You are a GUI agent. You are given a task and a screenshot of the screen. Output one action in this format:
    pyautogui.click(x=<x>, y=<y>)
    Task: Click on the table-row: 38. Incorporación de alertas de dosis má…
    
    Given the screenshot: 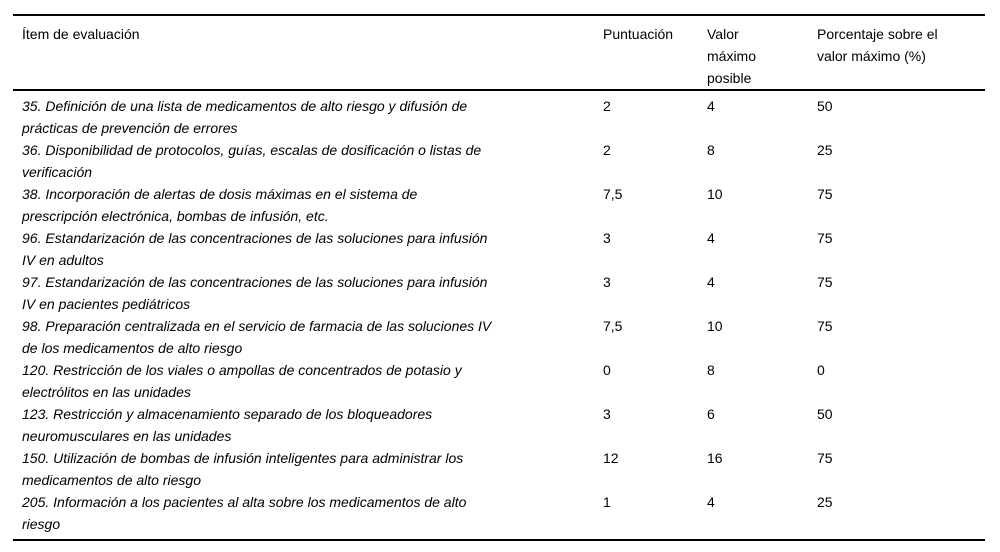 What is the action you would take?
    pyautogui.click(x=499, y=205)
    